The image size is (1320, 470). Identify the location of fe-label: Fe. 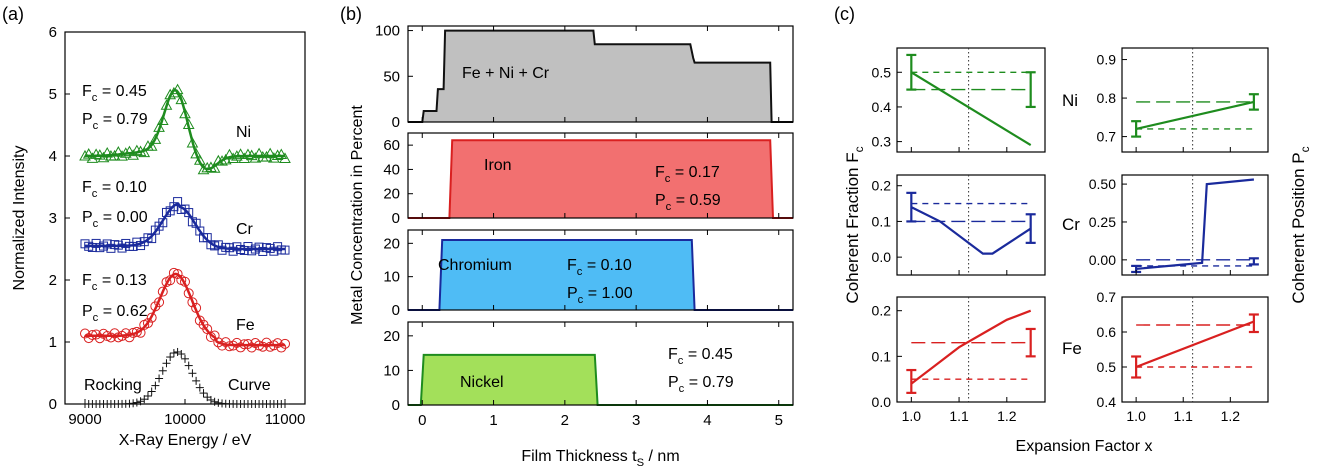
(245, 325).